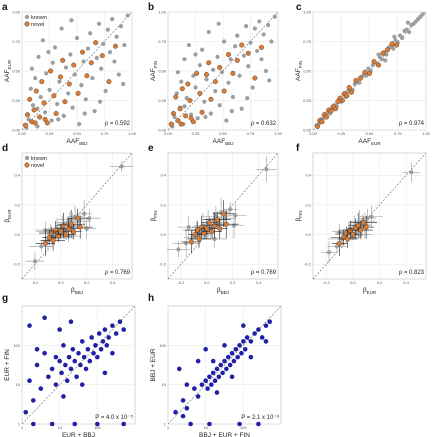 The image size is (440, 437). What do you see at coordinates (251, 133) in the screenshot?
I see `x-tick-label: 0.75` at bounding box center [251, 133].